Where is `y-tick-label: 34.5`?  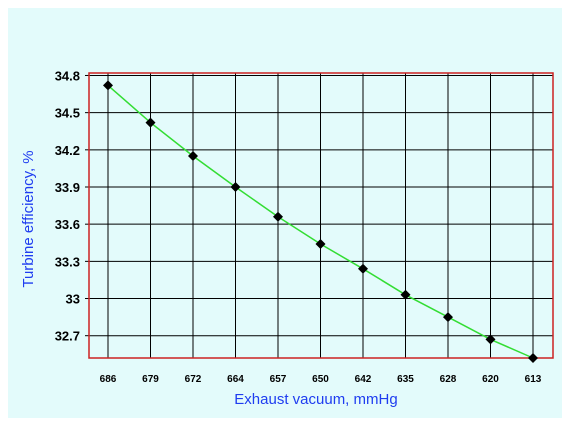
y-tick-label: 34.5 is located at coordinates (67, 113).